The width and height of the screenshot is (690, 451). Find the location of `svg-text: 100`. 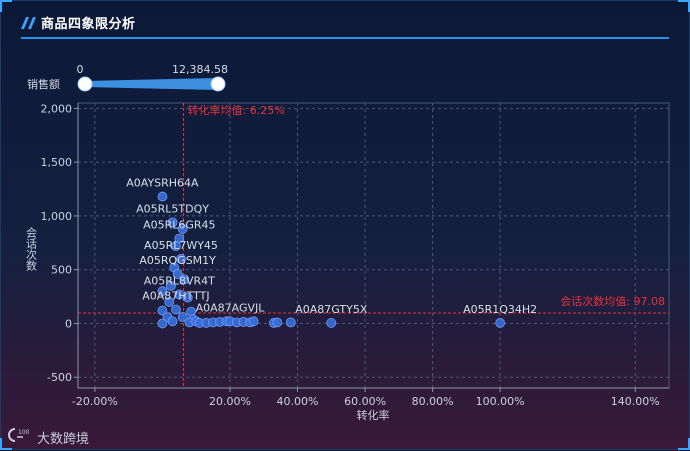

svg-text: 100 is located at coordinates (24, 432).